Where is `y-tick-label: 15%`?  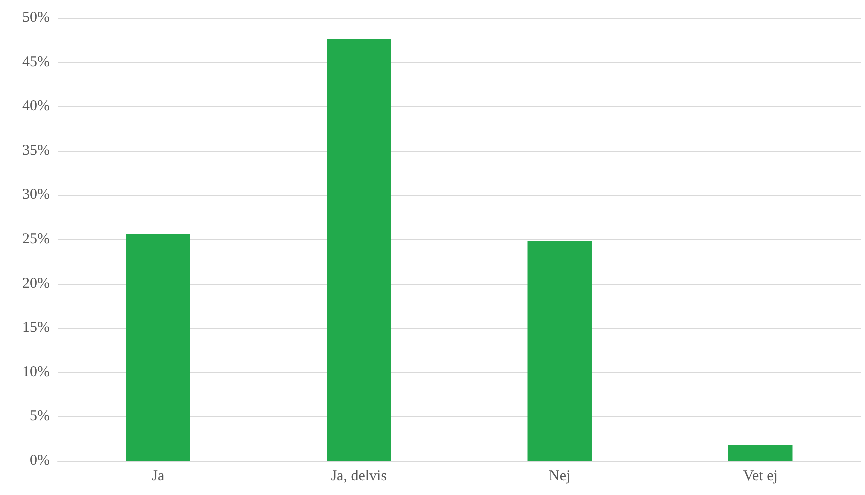
y-tick-label: 15% is located at coordinates (36, 328).